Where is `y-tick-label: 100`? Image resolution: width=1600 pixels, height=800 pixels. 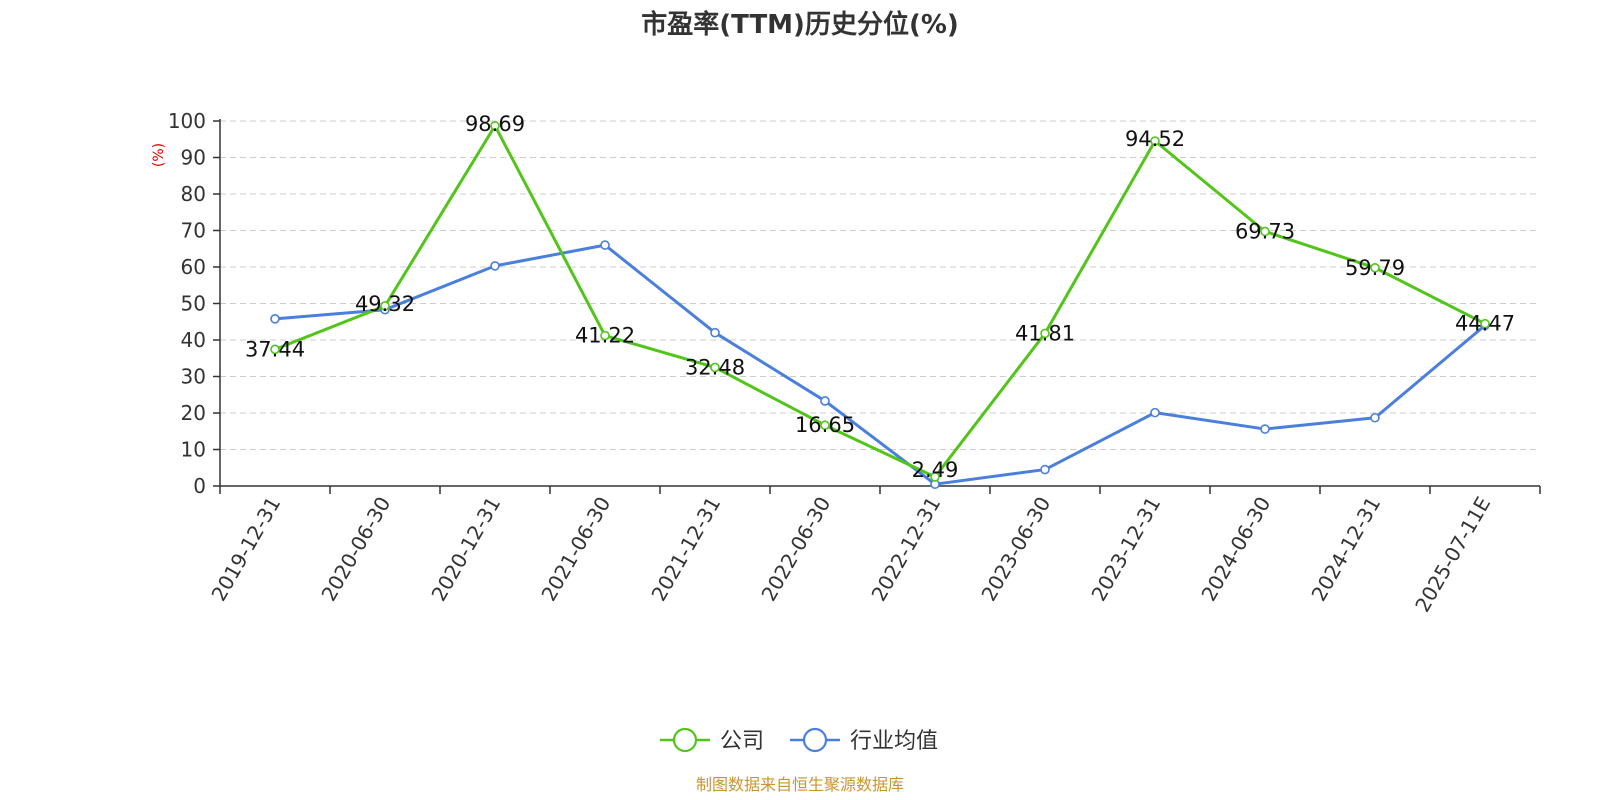
y-tick-label: 100 is located at coordinates (187, 121).